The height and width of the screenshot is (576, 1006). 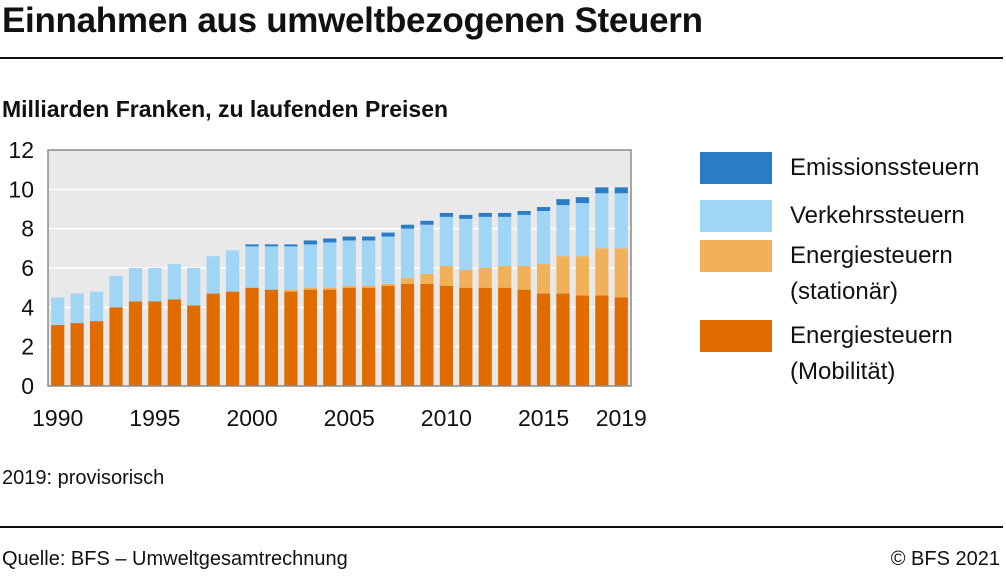 I want to click on y-axis-labels: 0 2 4 6 8 10 12, so click(x=21, y=268).